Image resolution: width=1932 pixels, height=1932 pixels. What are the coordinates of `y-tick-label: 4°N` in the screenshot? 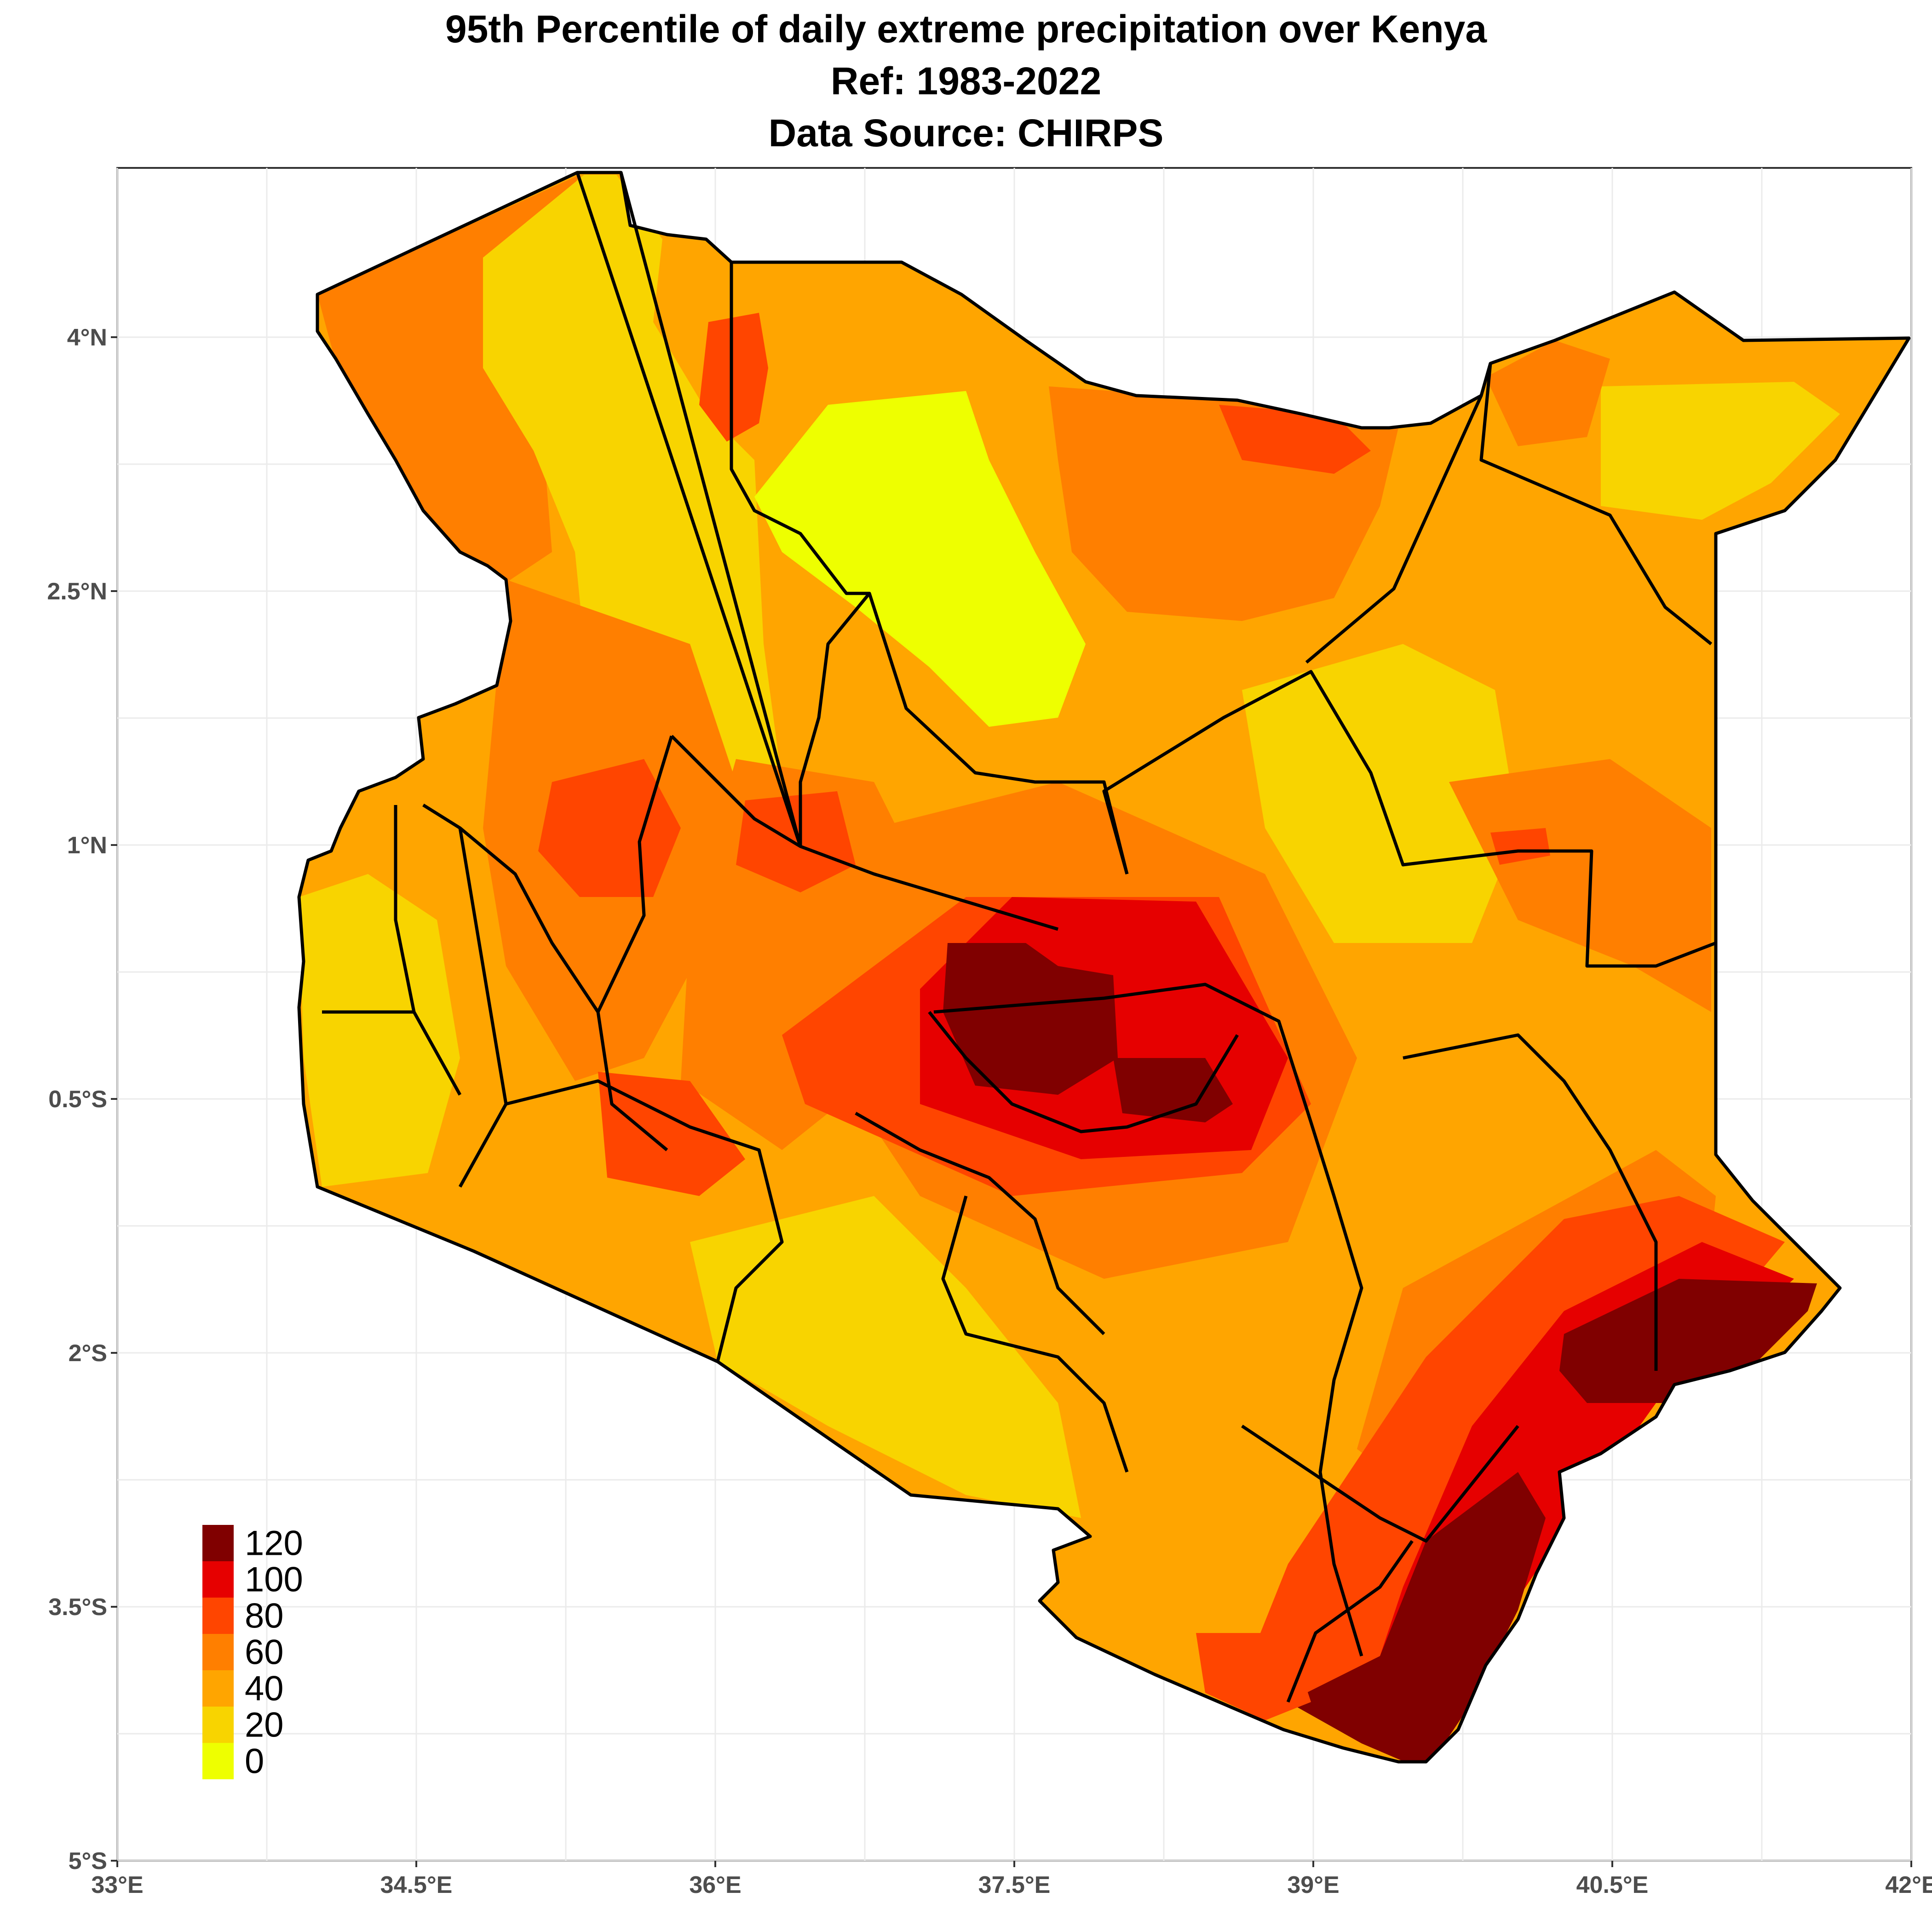 It's located at (87, 337).